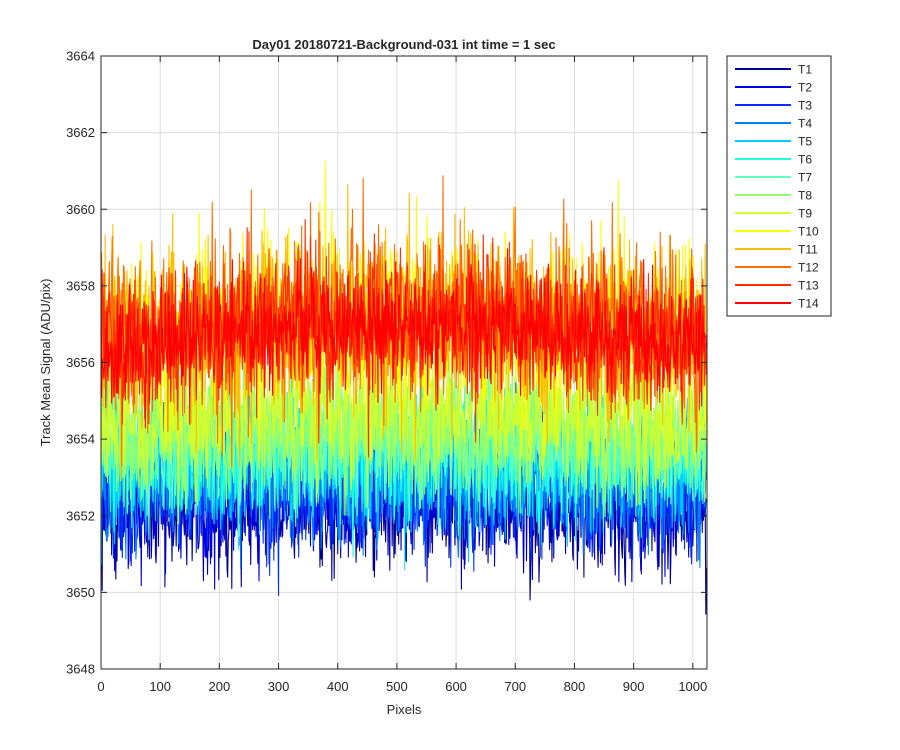 The height and width of the screenshot is (750, 900). Describe the element at coordinates (80, 669) in the screenshot. I see `y-tick-label: 3648` at that location.